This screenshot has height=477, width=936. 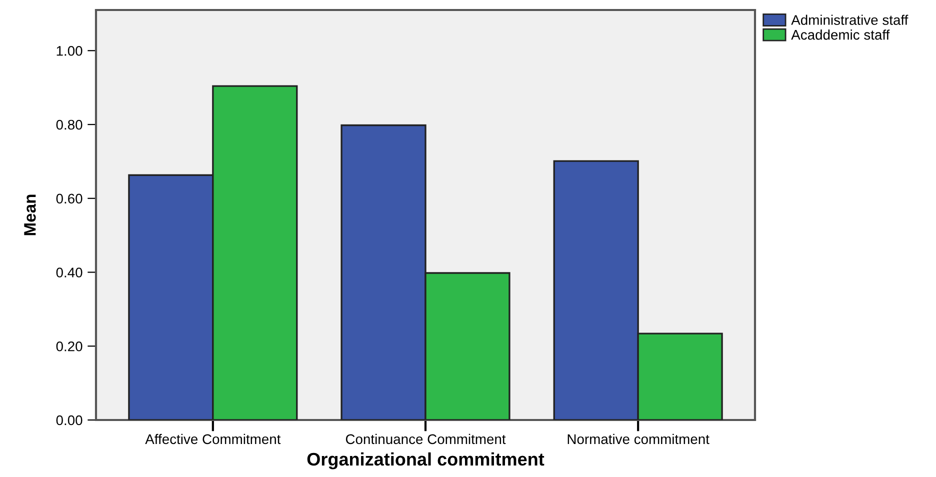 I want to click on x-tick-label: Normative commitment, so click(x=639, y=439).